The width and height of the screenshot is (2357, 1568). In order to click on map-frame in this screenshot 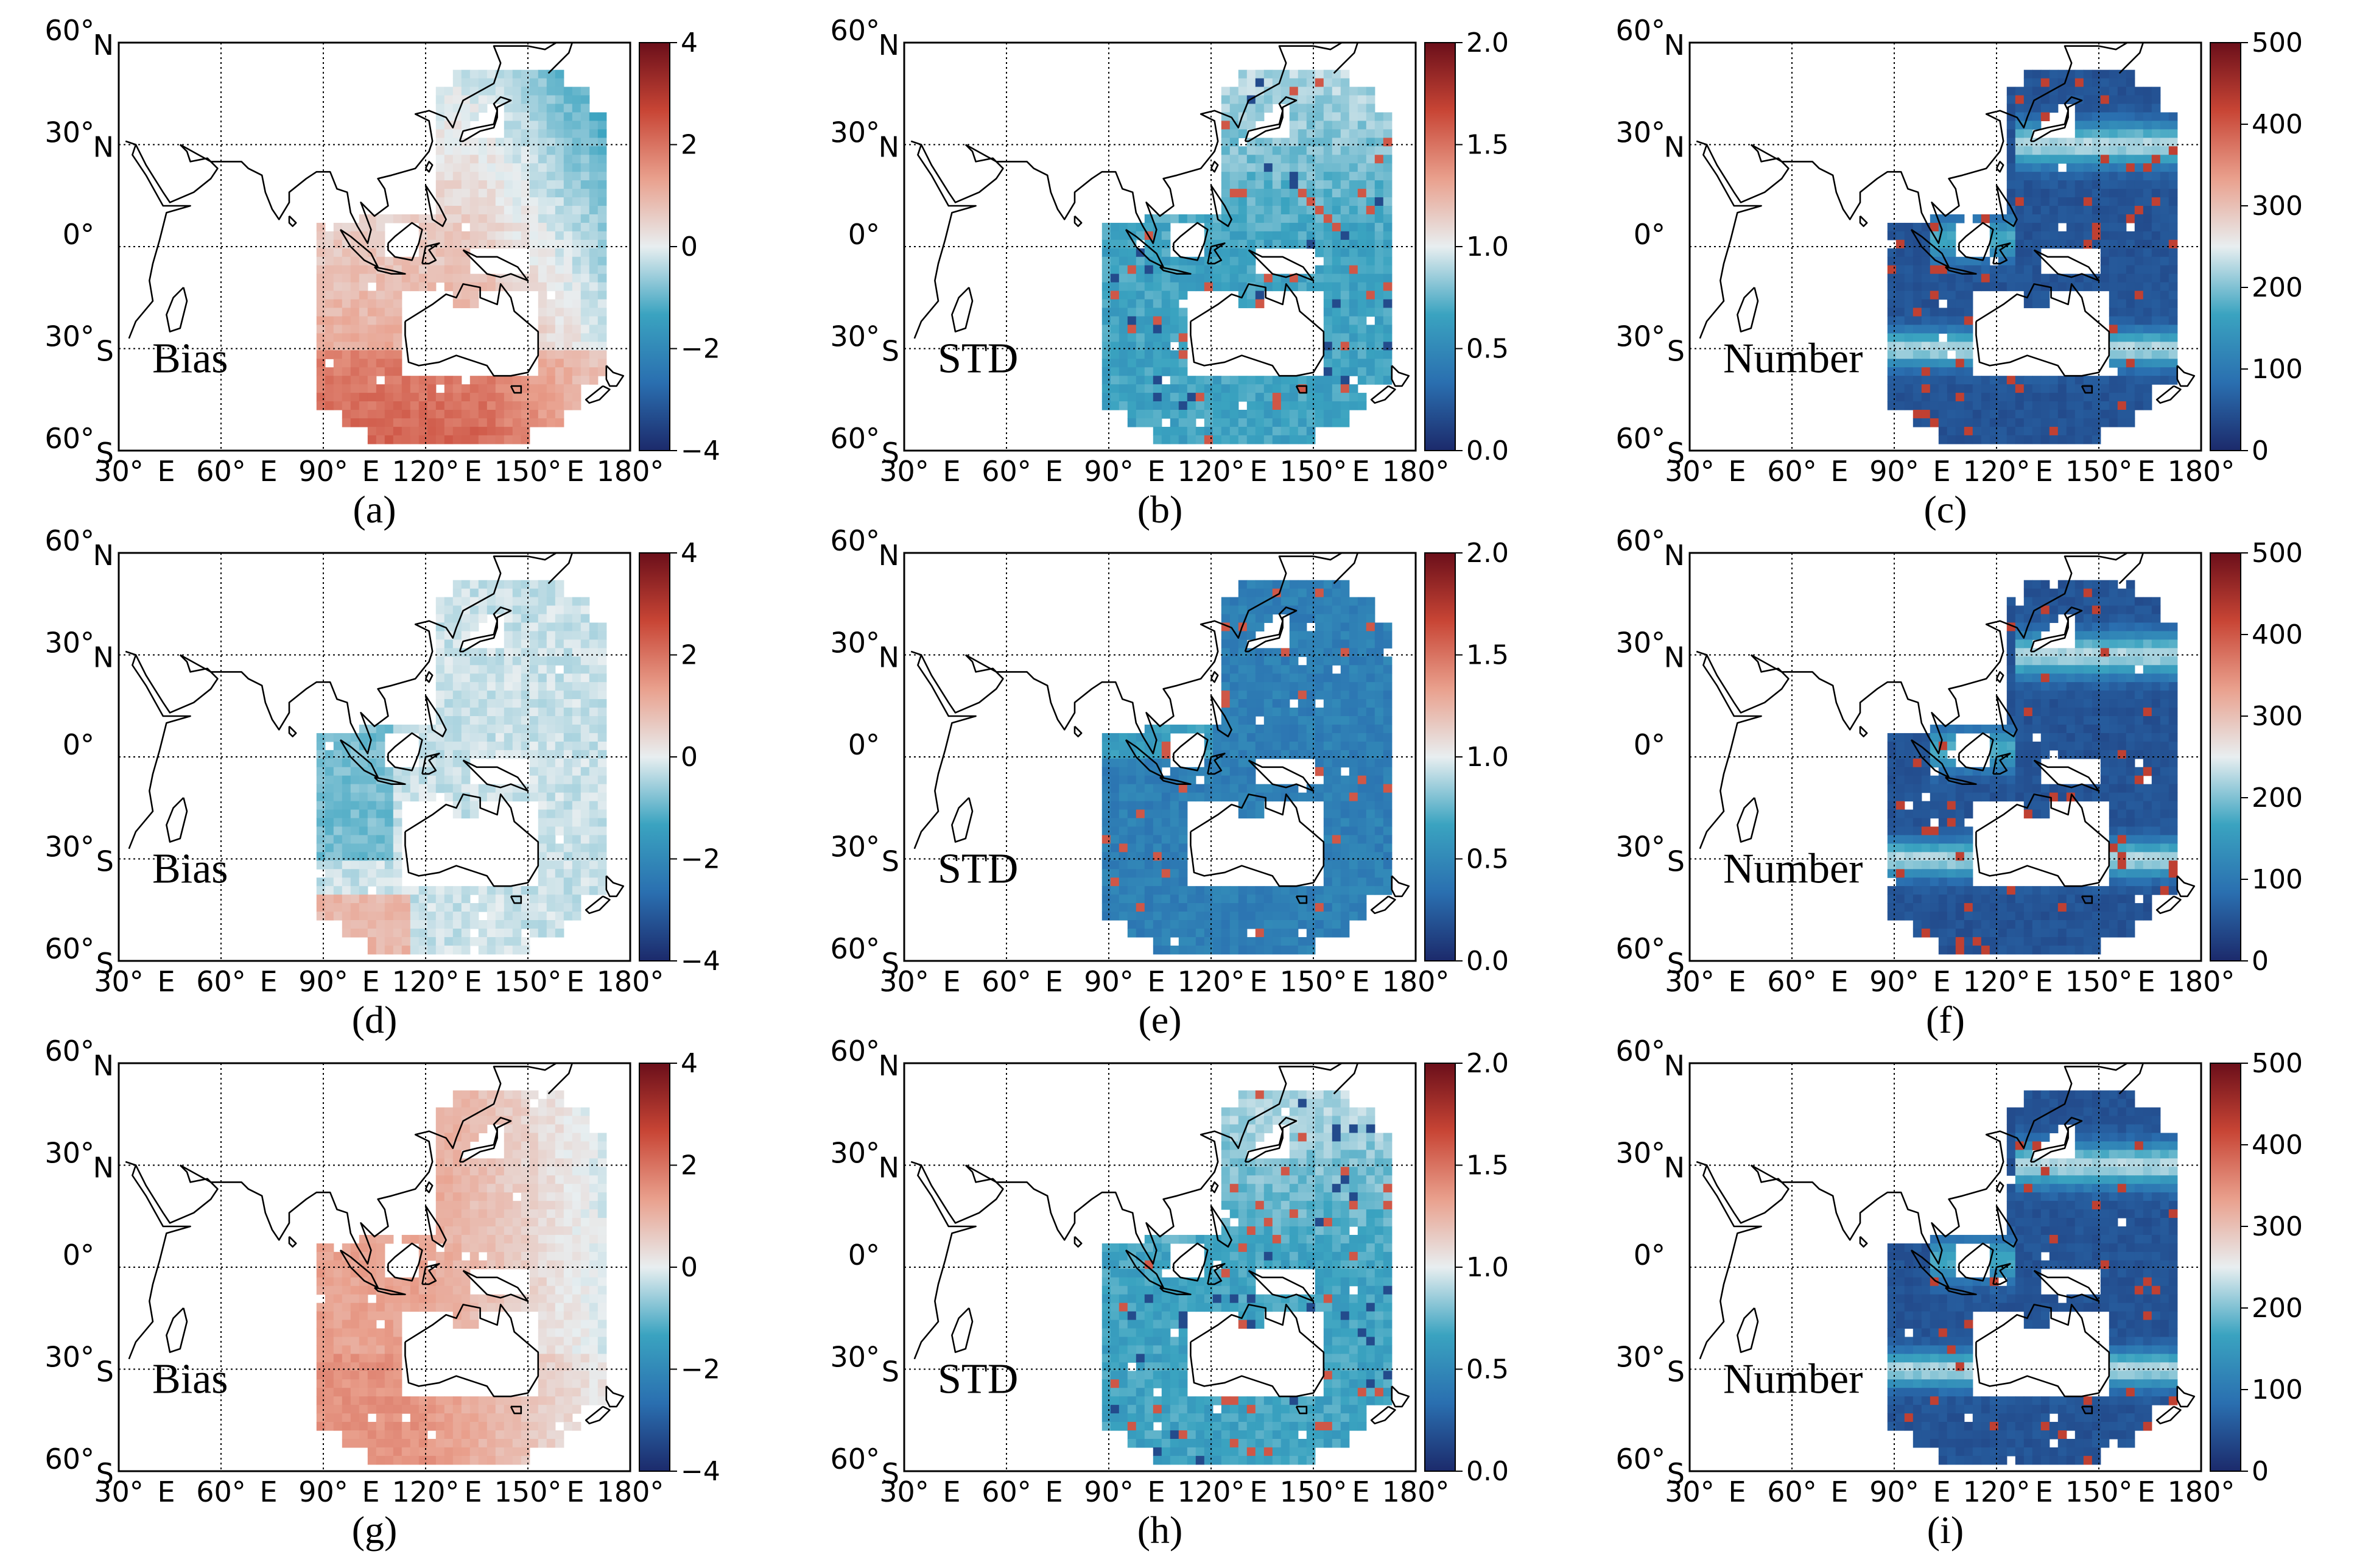, I will do `click(1945, 247)`.